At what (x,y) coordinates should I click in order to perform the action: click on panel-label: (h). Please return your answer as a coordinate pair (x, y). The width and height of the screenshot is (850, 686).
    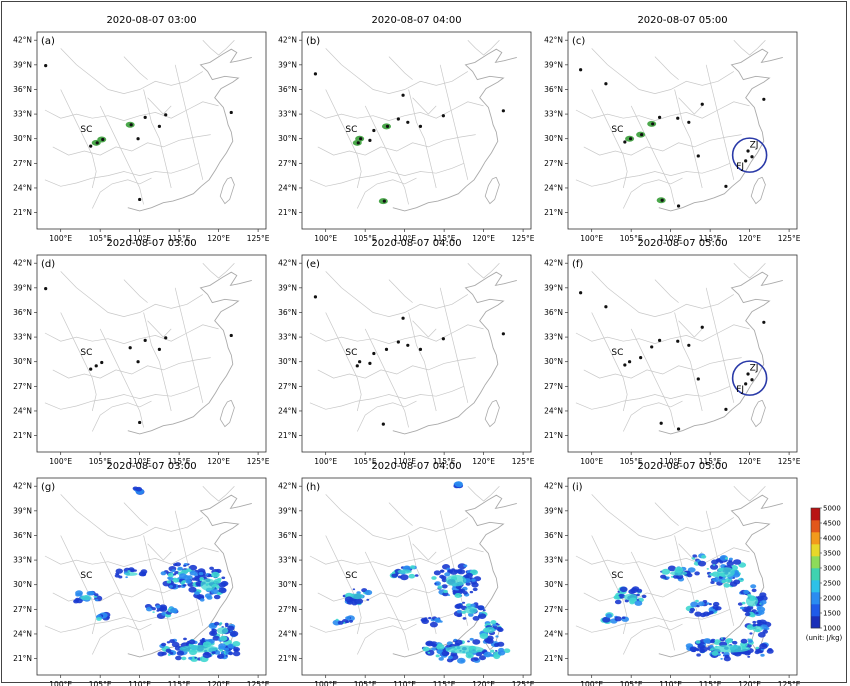
    Looking at the image, I should click on (313, 487).